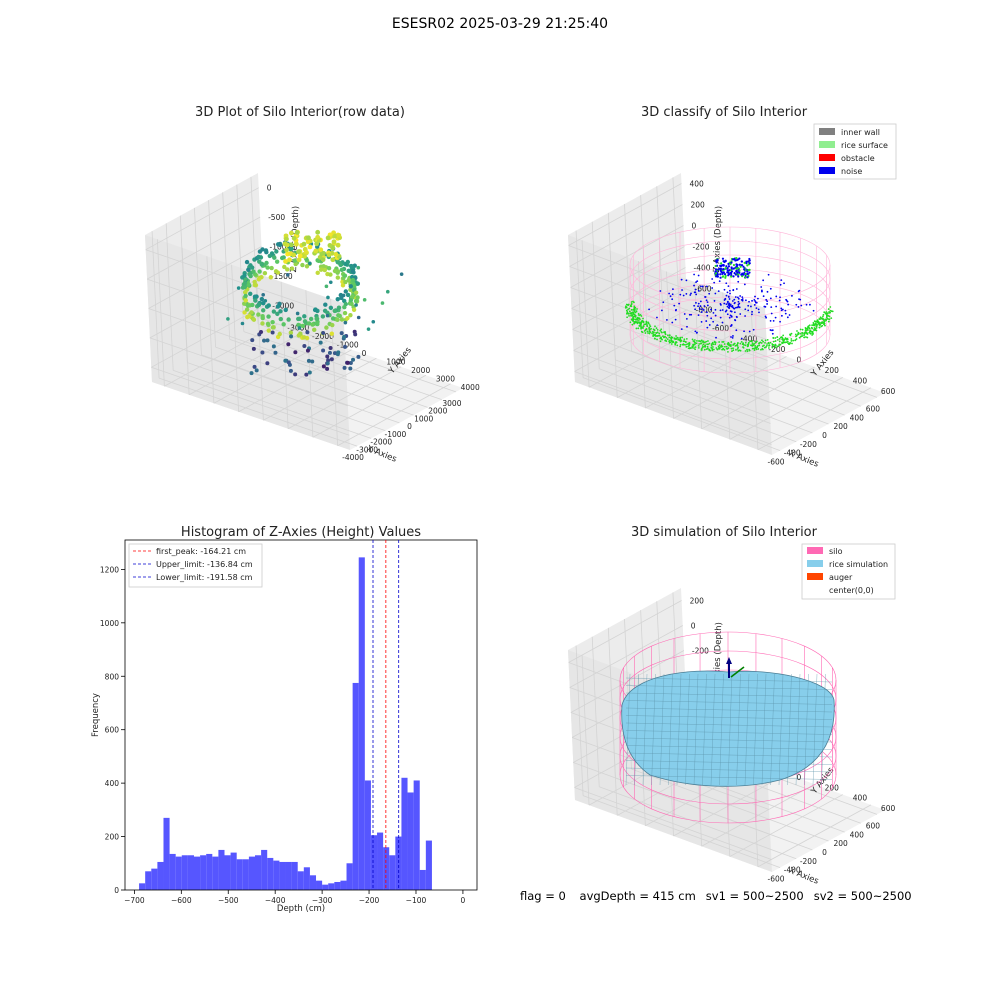 The height and width of the screenshot is (1000, 1000). Describe the element at coordinates (858, 564) in the screenshot. I see `legend-label: rice simulation` at that location.